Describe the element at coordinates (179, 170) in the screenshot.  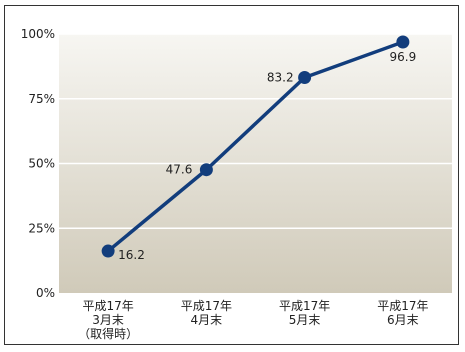
I see `data-label: 47.6` at that location.